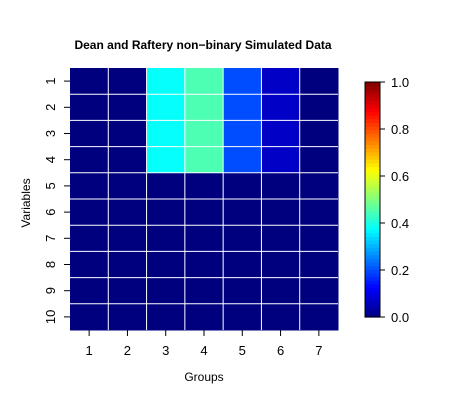  Describe the element at coordinates (50, 238) in the screenshot. I see `y-tick-label: 7` at that location.